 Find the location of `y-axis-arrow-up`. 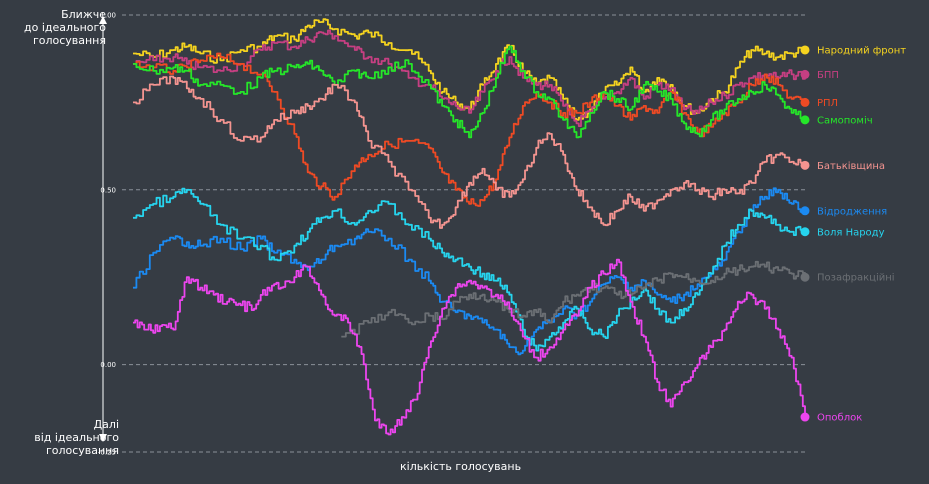

y-axis-arrow-up is located at coordinates (103, 20).